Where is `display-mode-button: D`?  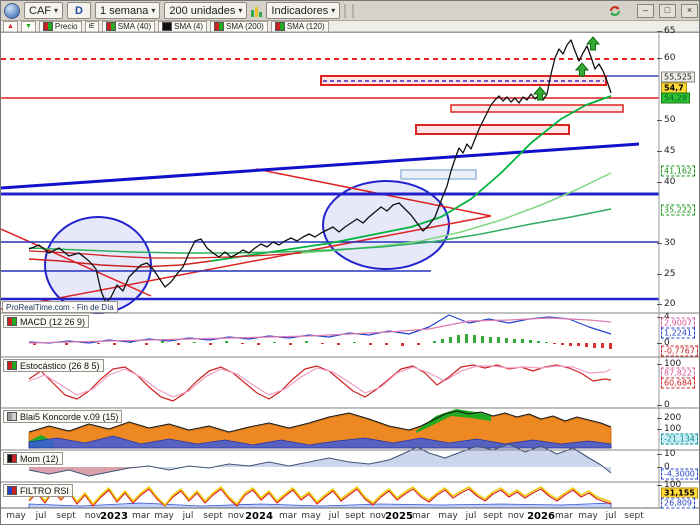 display-mode-button: D is located at coordinates (79, 10).